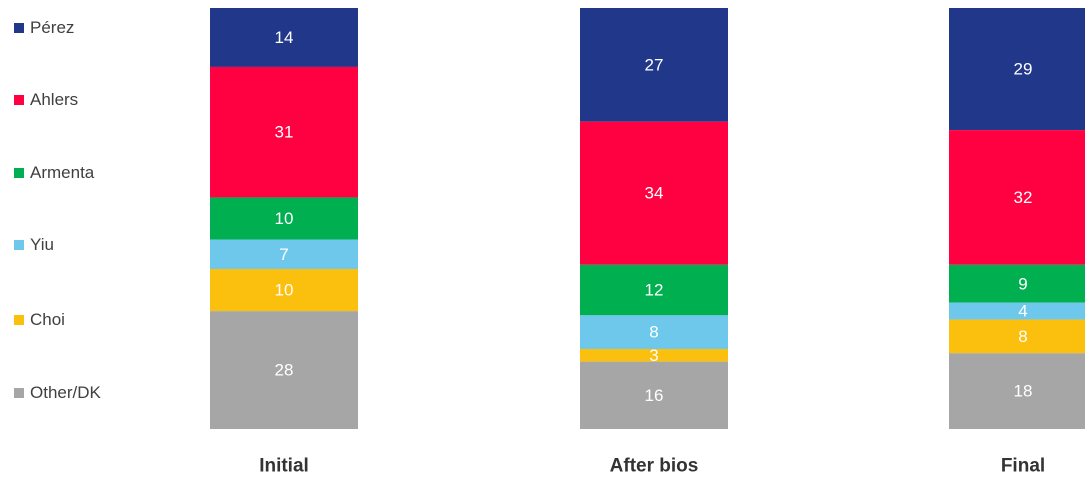 The image size is (1085, 478). What do you see at coordinates (65, 392) in the screenshot?
I see `legend-label-other: Other/DK` at bounding box center [65, 392].